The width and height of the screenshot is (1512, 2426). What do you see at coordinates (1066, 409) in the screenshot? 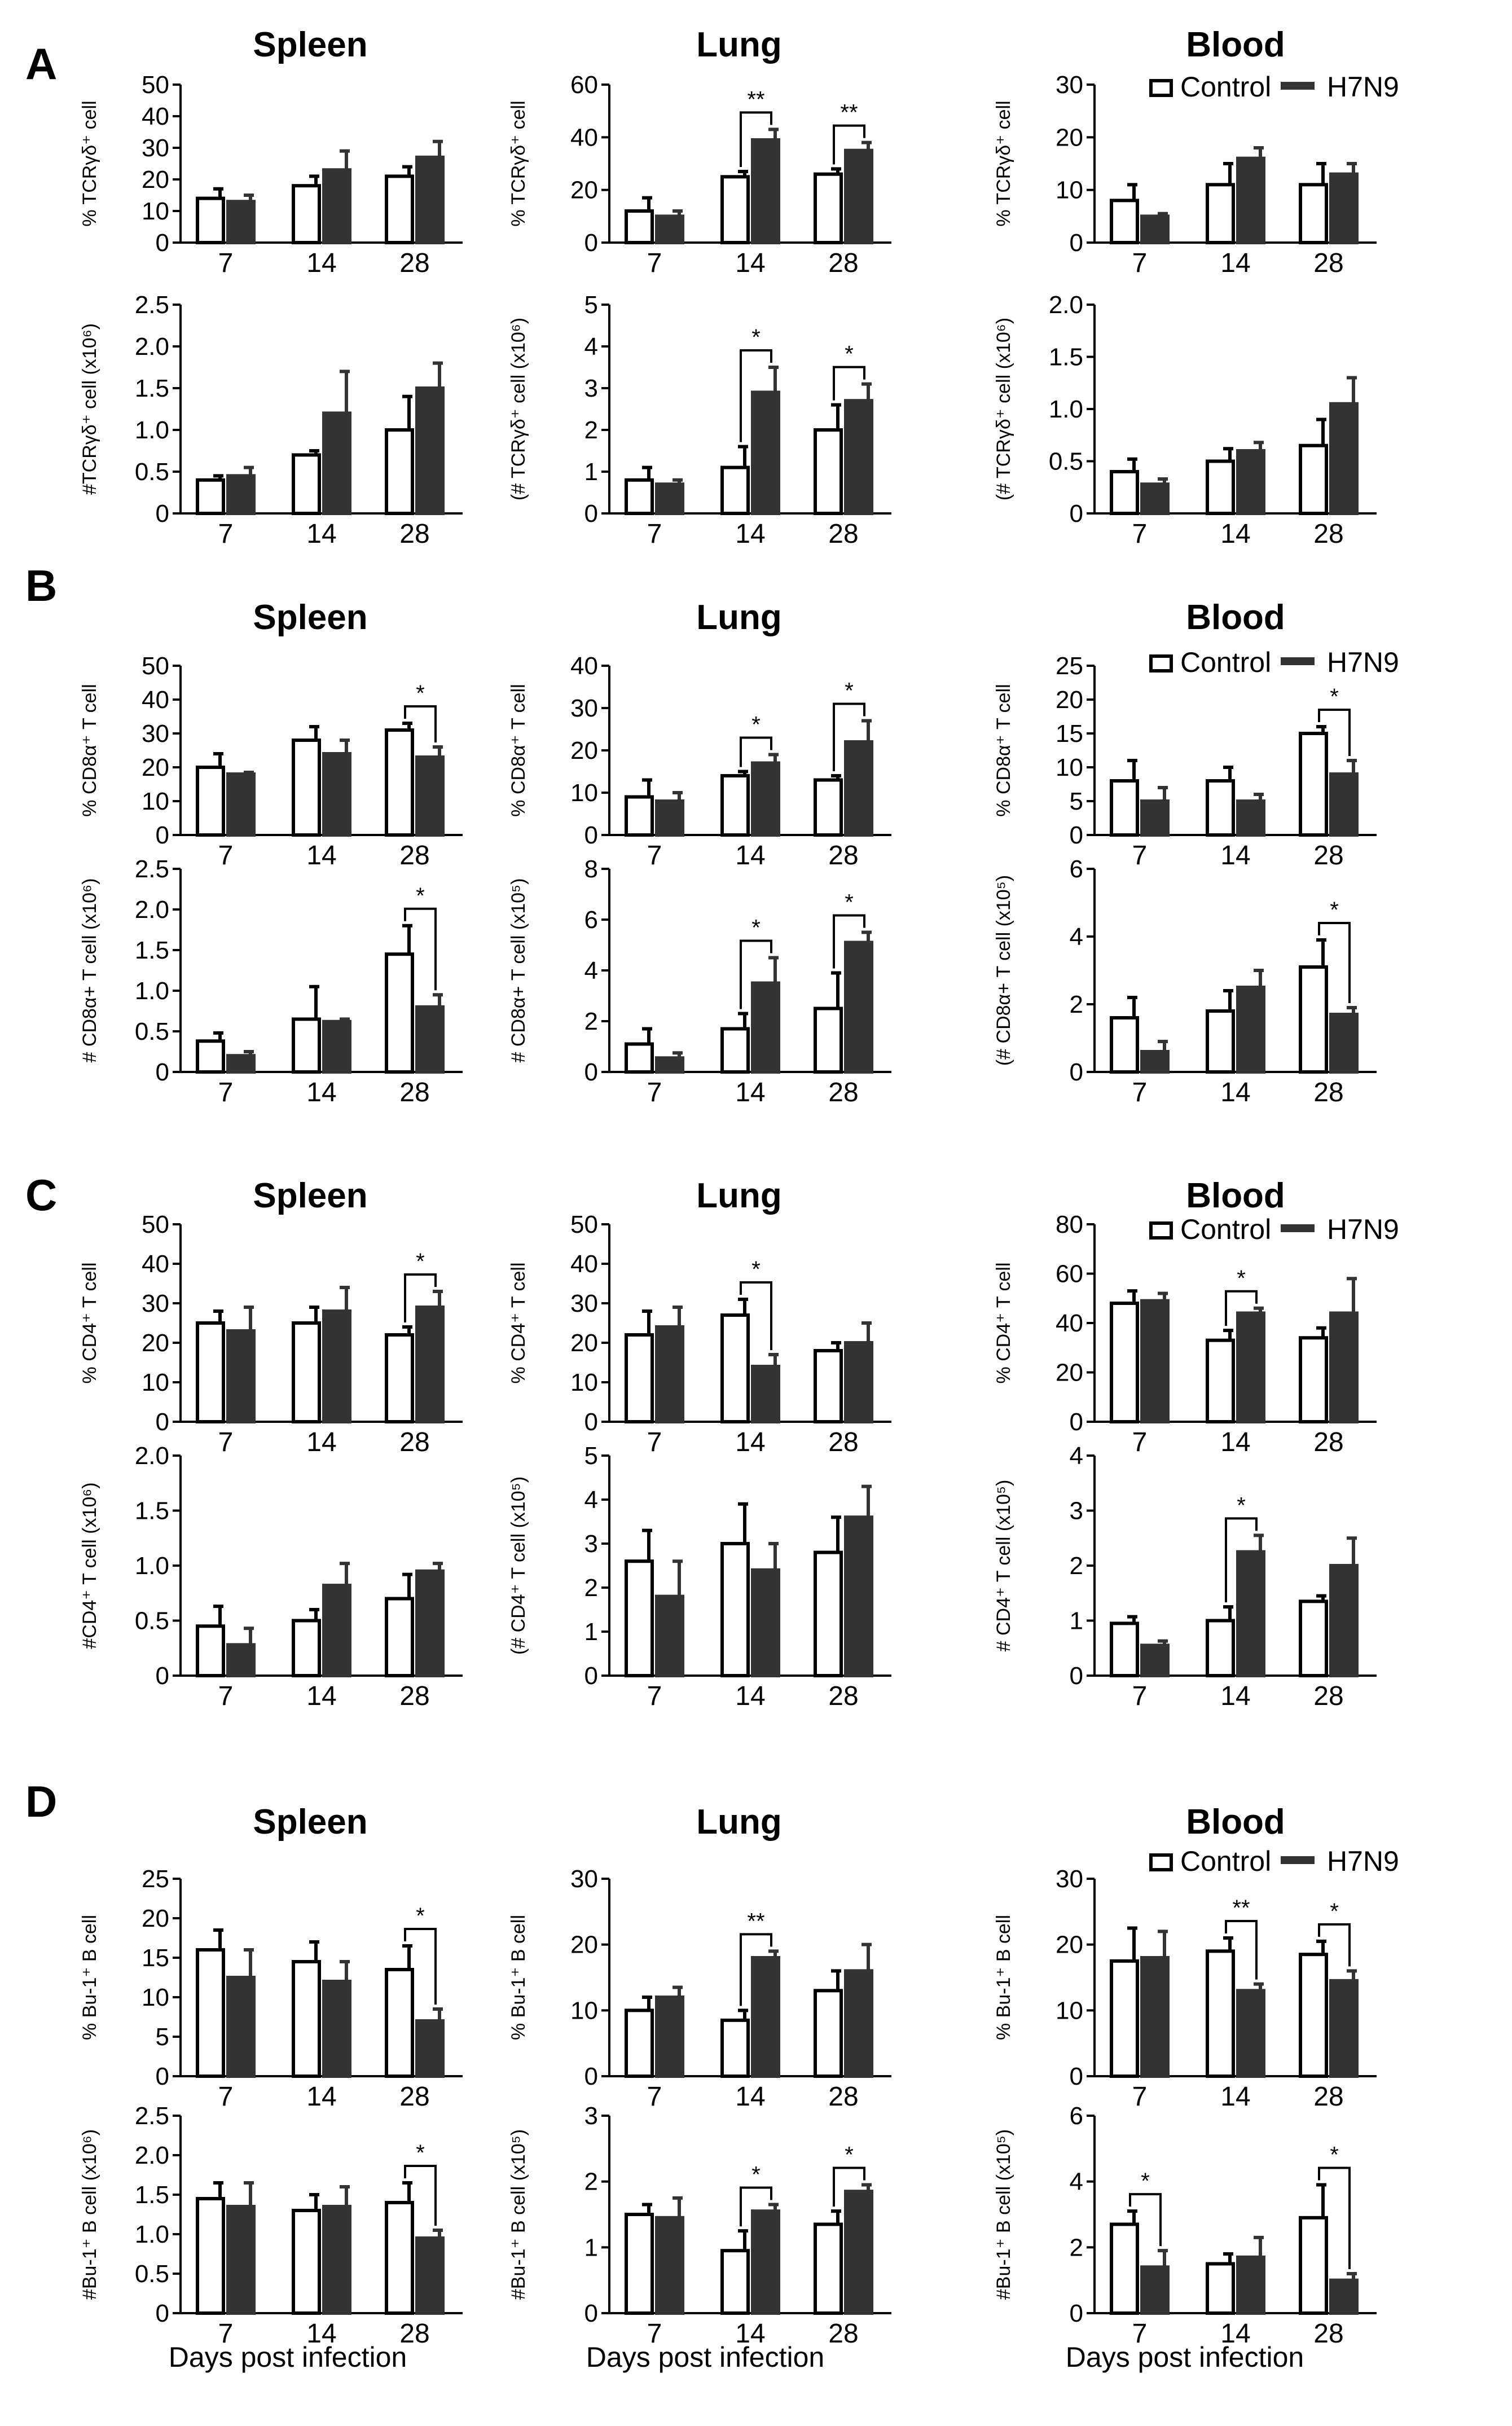
I see `y-tick-label: 1.0` at bounding box center [1066, 409].